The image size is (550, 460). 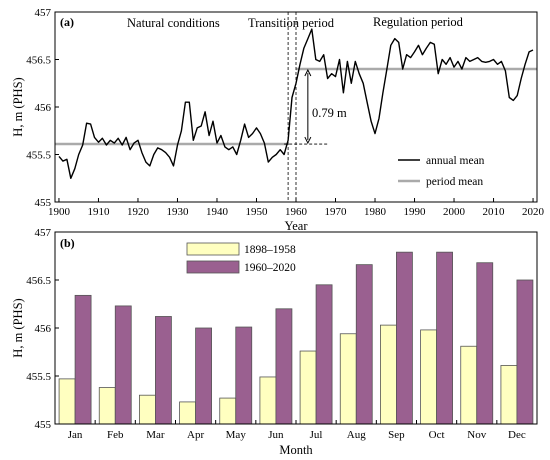 I want to click on bar-mar-1898-1958, so click(x=147, y=409).